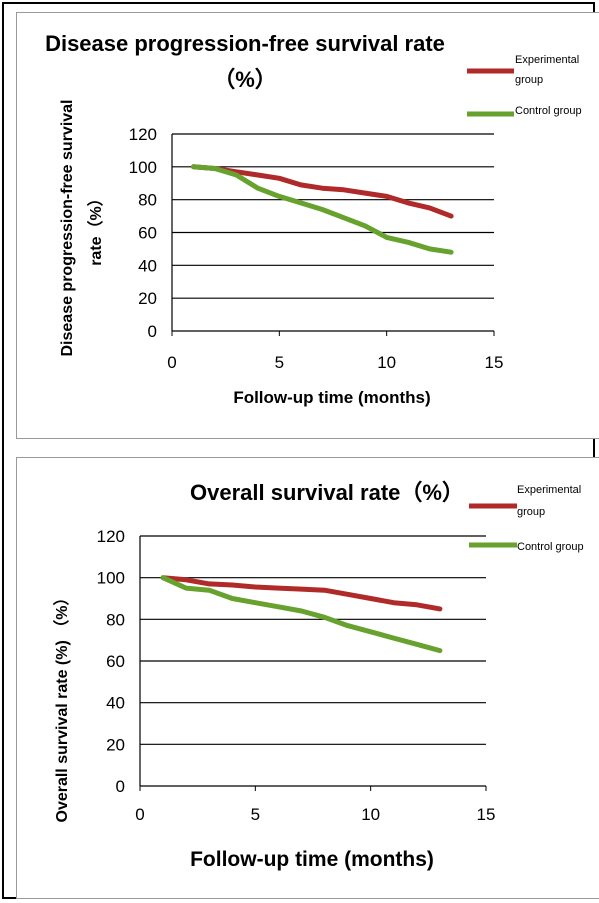  I want to click on chart-title: Overall survival rate（%）, so click(327, 492).